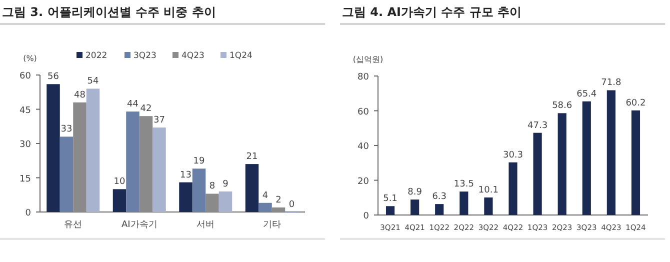  Describe the element at coordinates (252, 157) in the screenshot. I see `data-label: 21` at that location.